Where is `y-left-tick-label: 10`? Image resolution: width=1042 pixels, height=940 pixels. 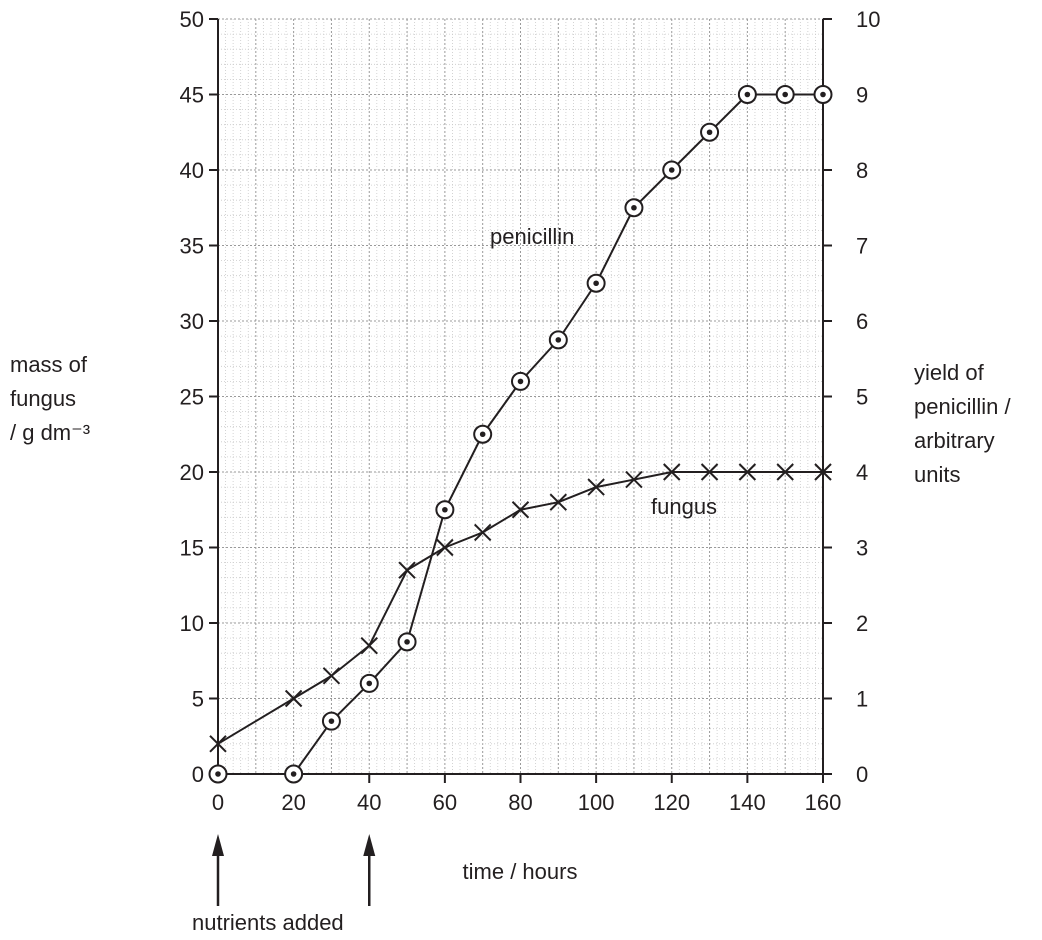 y-left-tick-label: 10 is located at coordinates (192, 623).